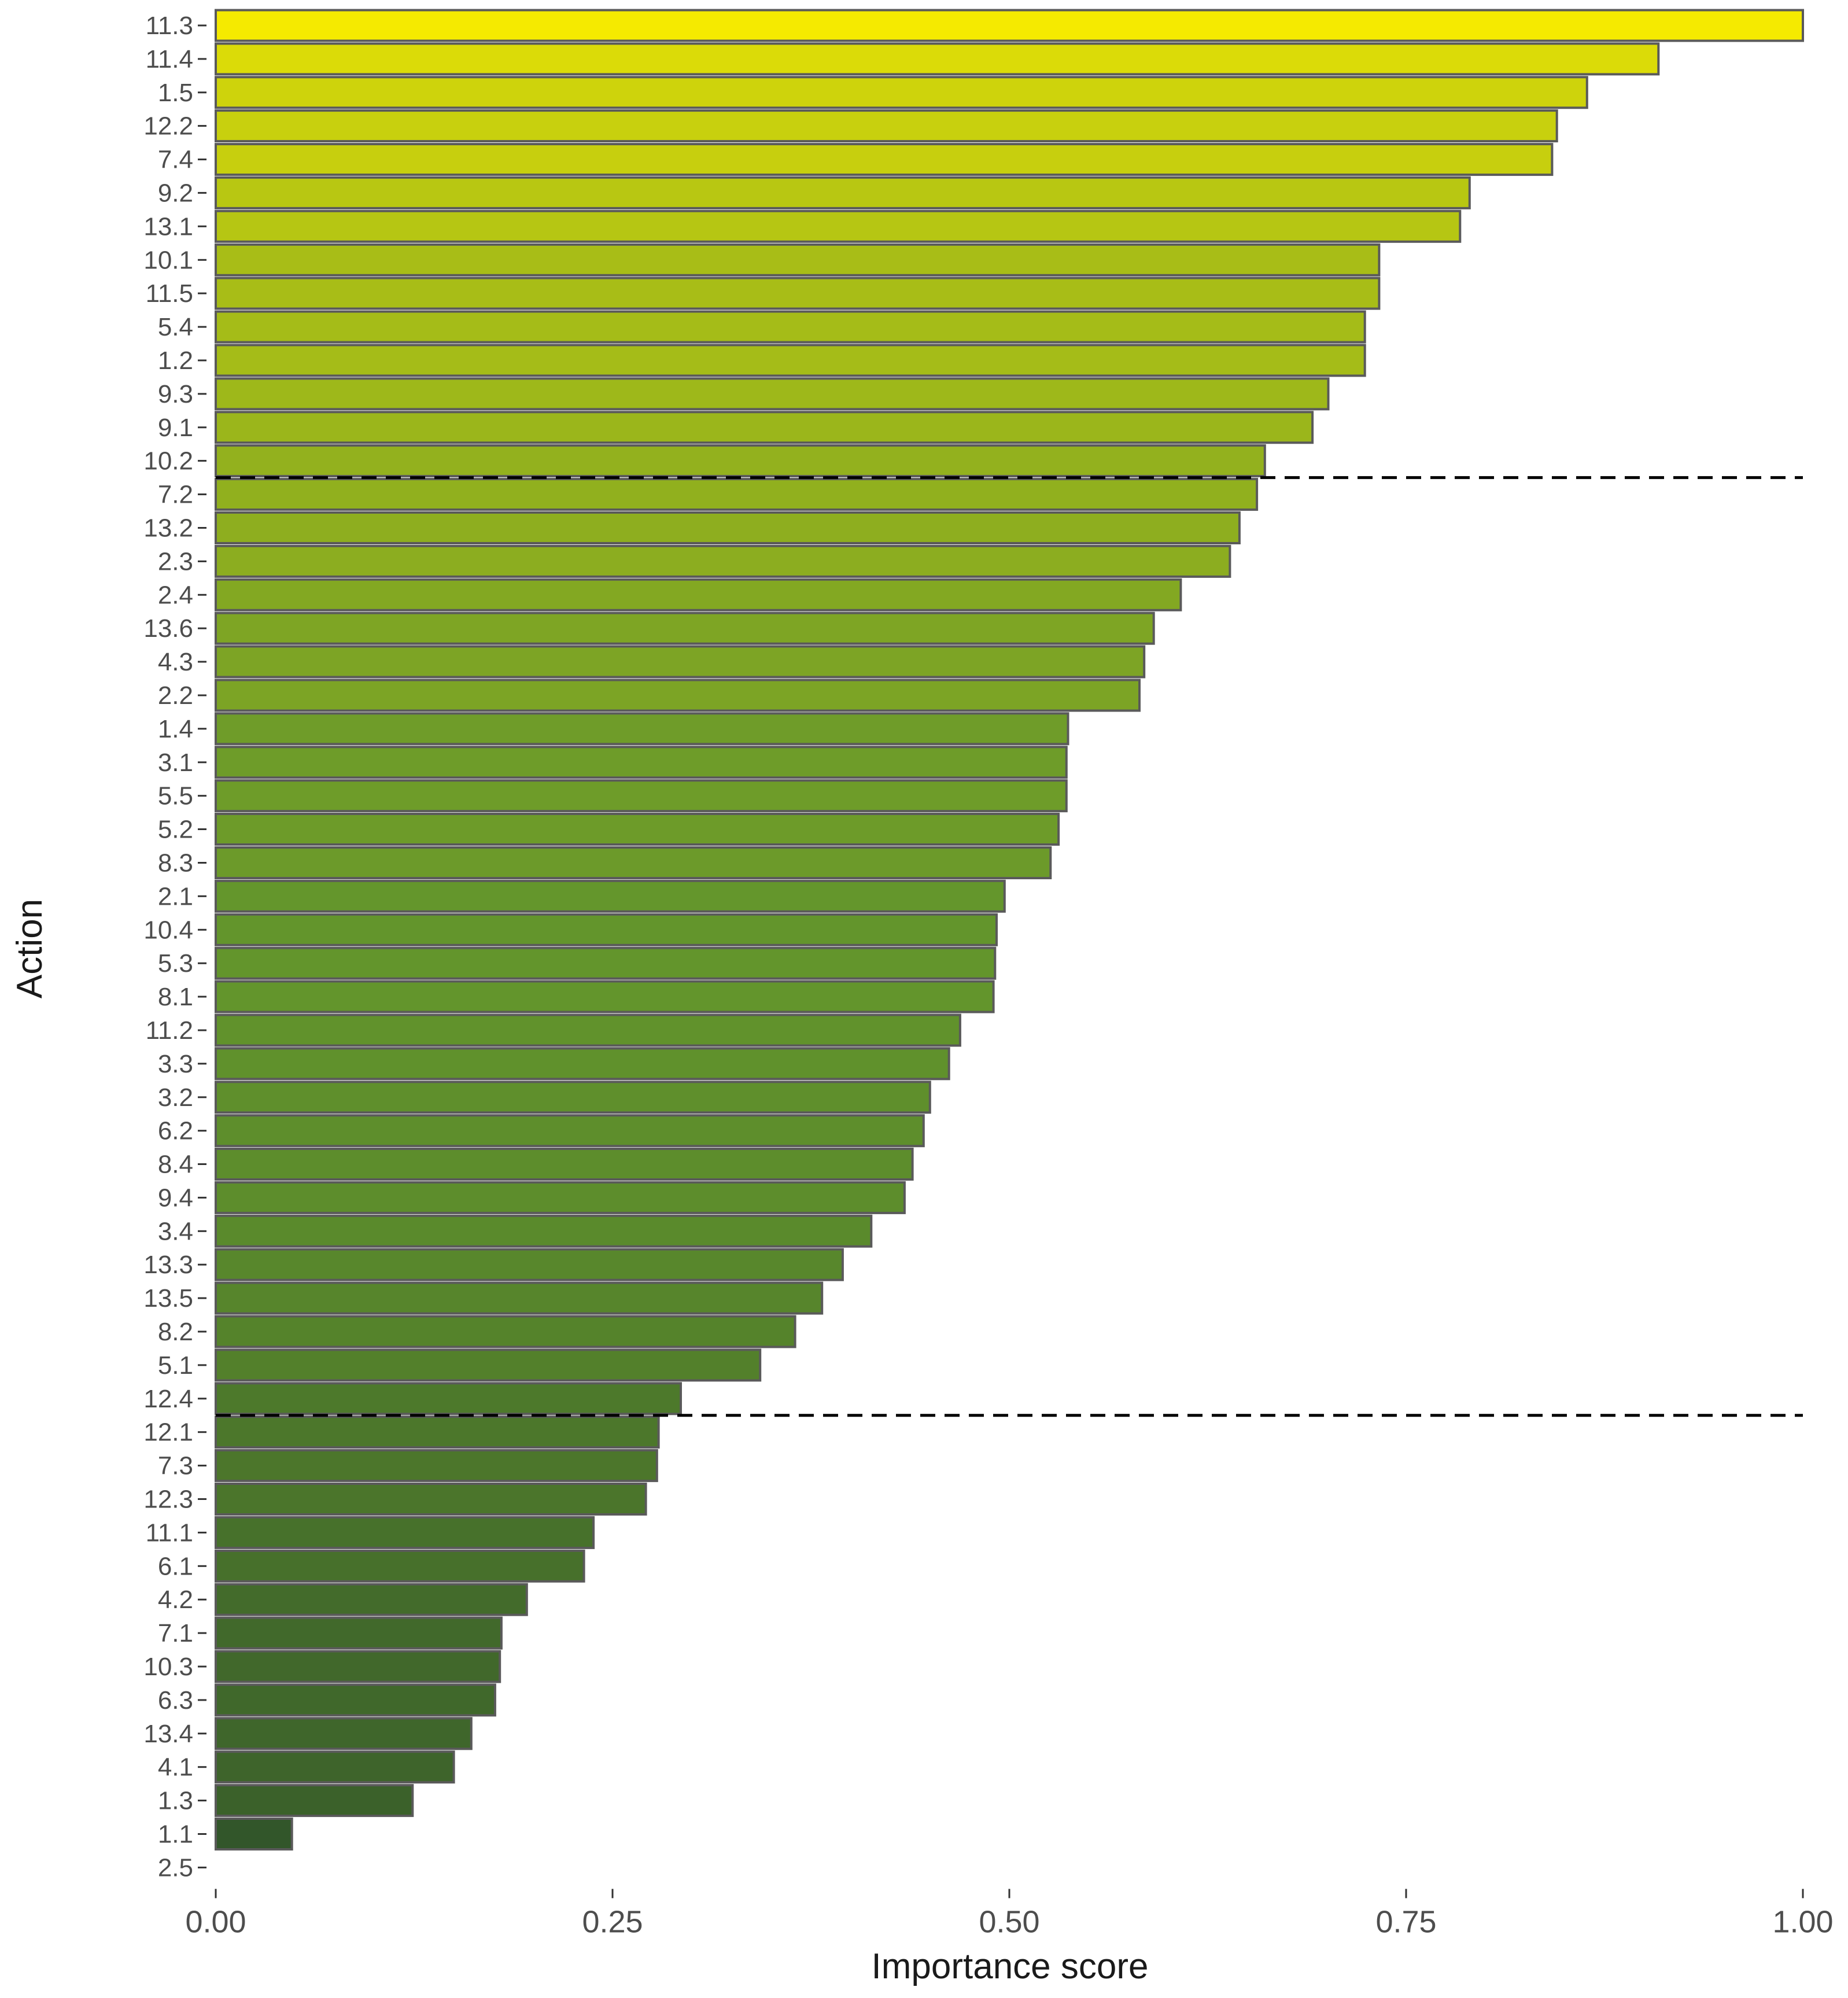 This screenshot has width=1848, height=1998. I want to click on x-tick-label-0.50: 0.50, so click(1009, 1921).